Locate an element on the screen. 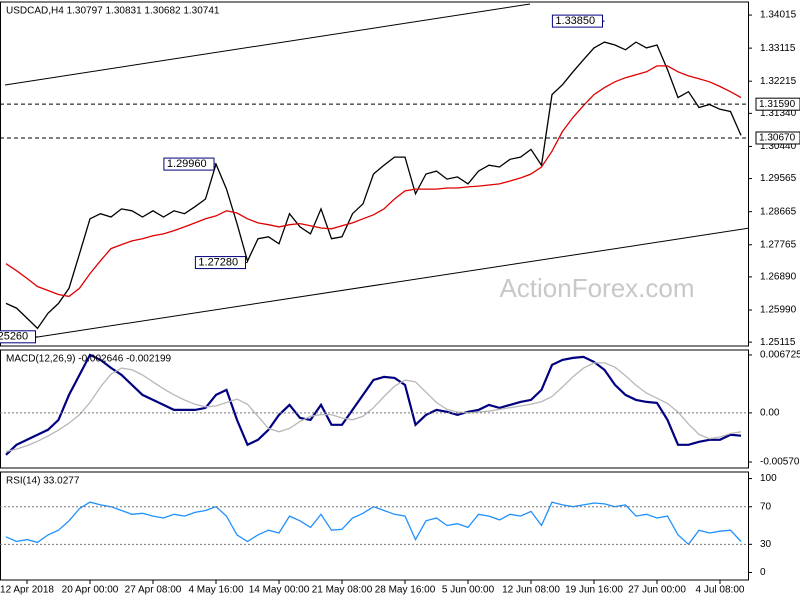  x-tick-label: 4 May 16:00 is located at coordinates (215, 590).